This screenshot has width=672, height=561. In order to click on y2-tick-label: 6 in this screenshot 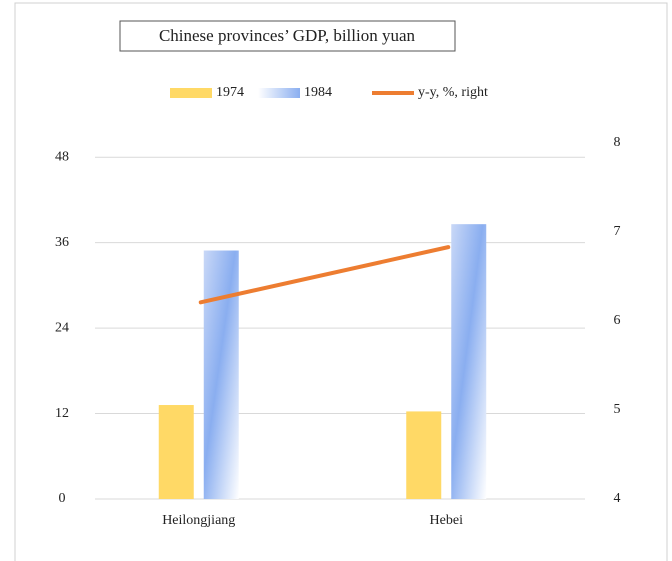, I will do `click(617, 320)`.